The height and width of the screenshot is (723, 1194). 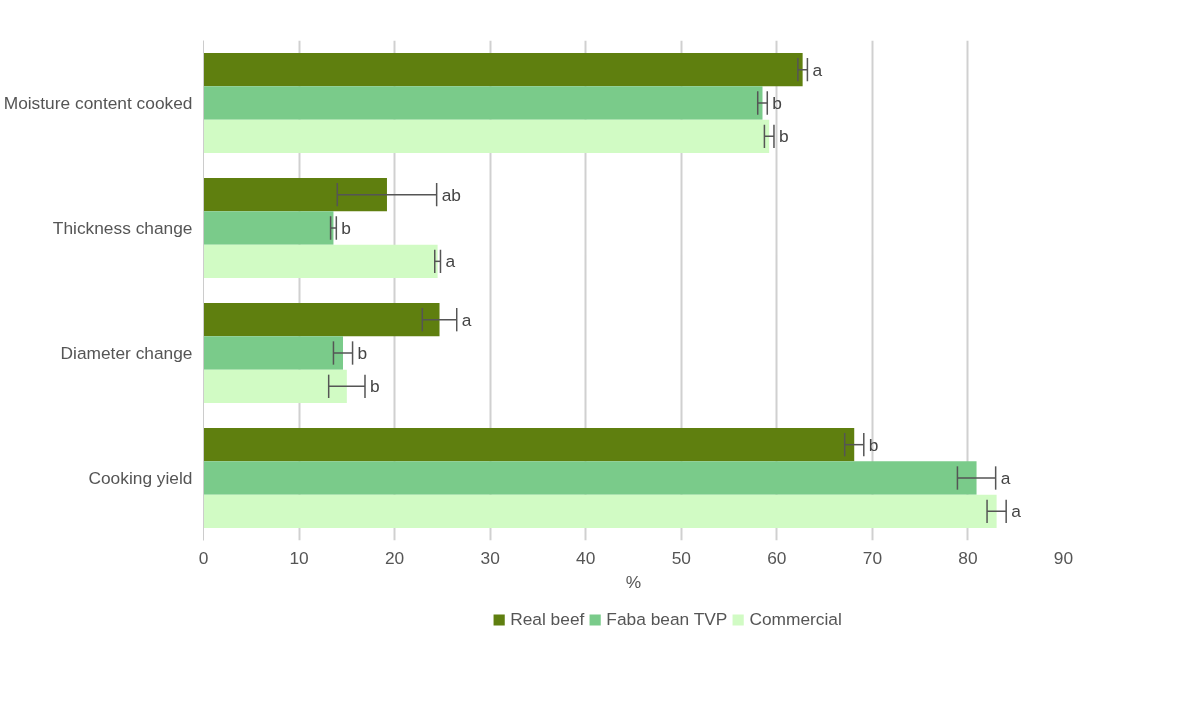 I want to click on x-tick-label: 60, so click(x=777, y=557).